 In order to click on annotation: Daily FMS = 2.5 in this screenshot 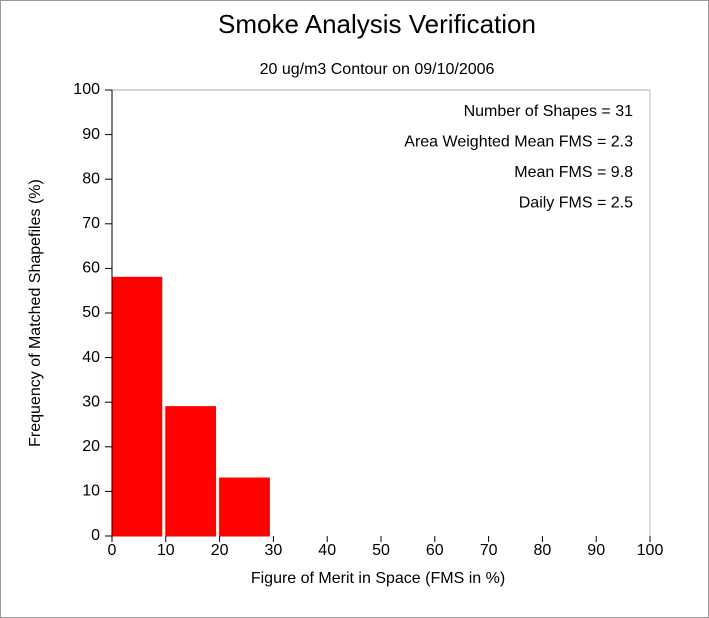, I will do `click(576, 203)`.